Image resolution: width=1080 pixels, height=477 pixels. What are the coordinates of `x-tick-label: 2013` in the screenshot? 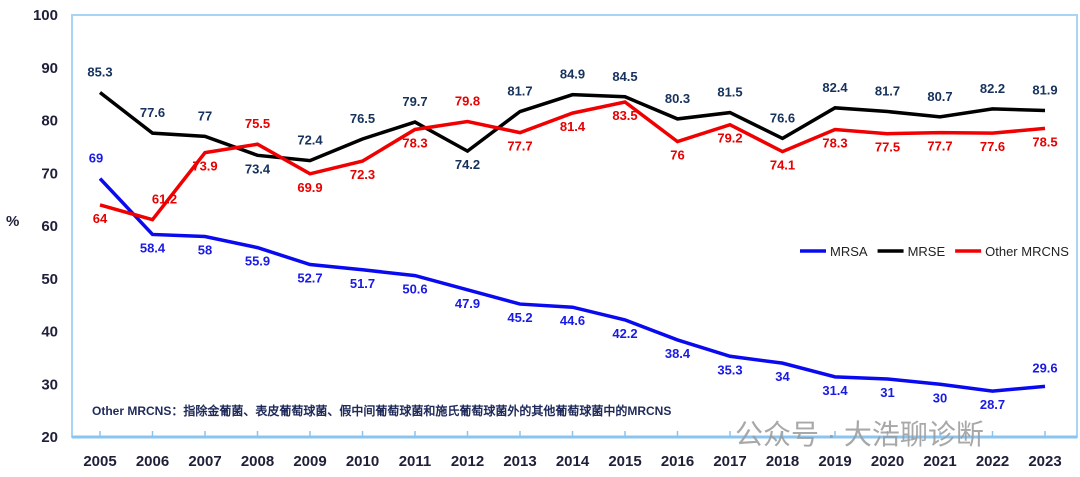 It's located at (519, 461).